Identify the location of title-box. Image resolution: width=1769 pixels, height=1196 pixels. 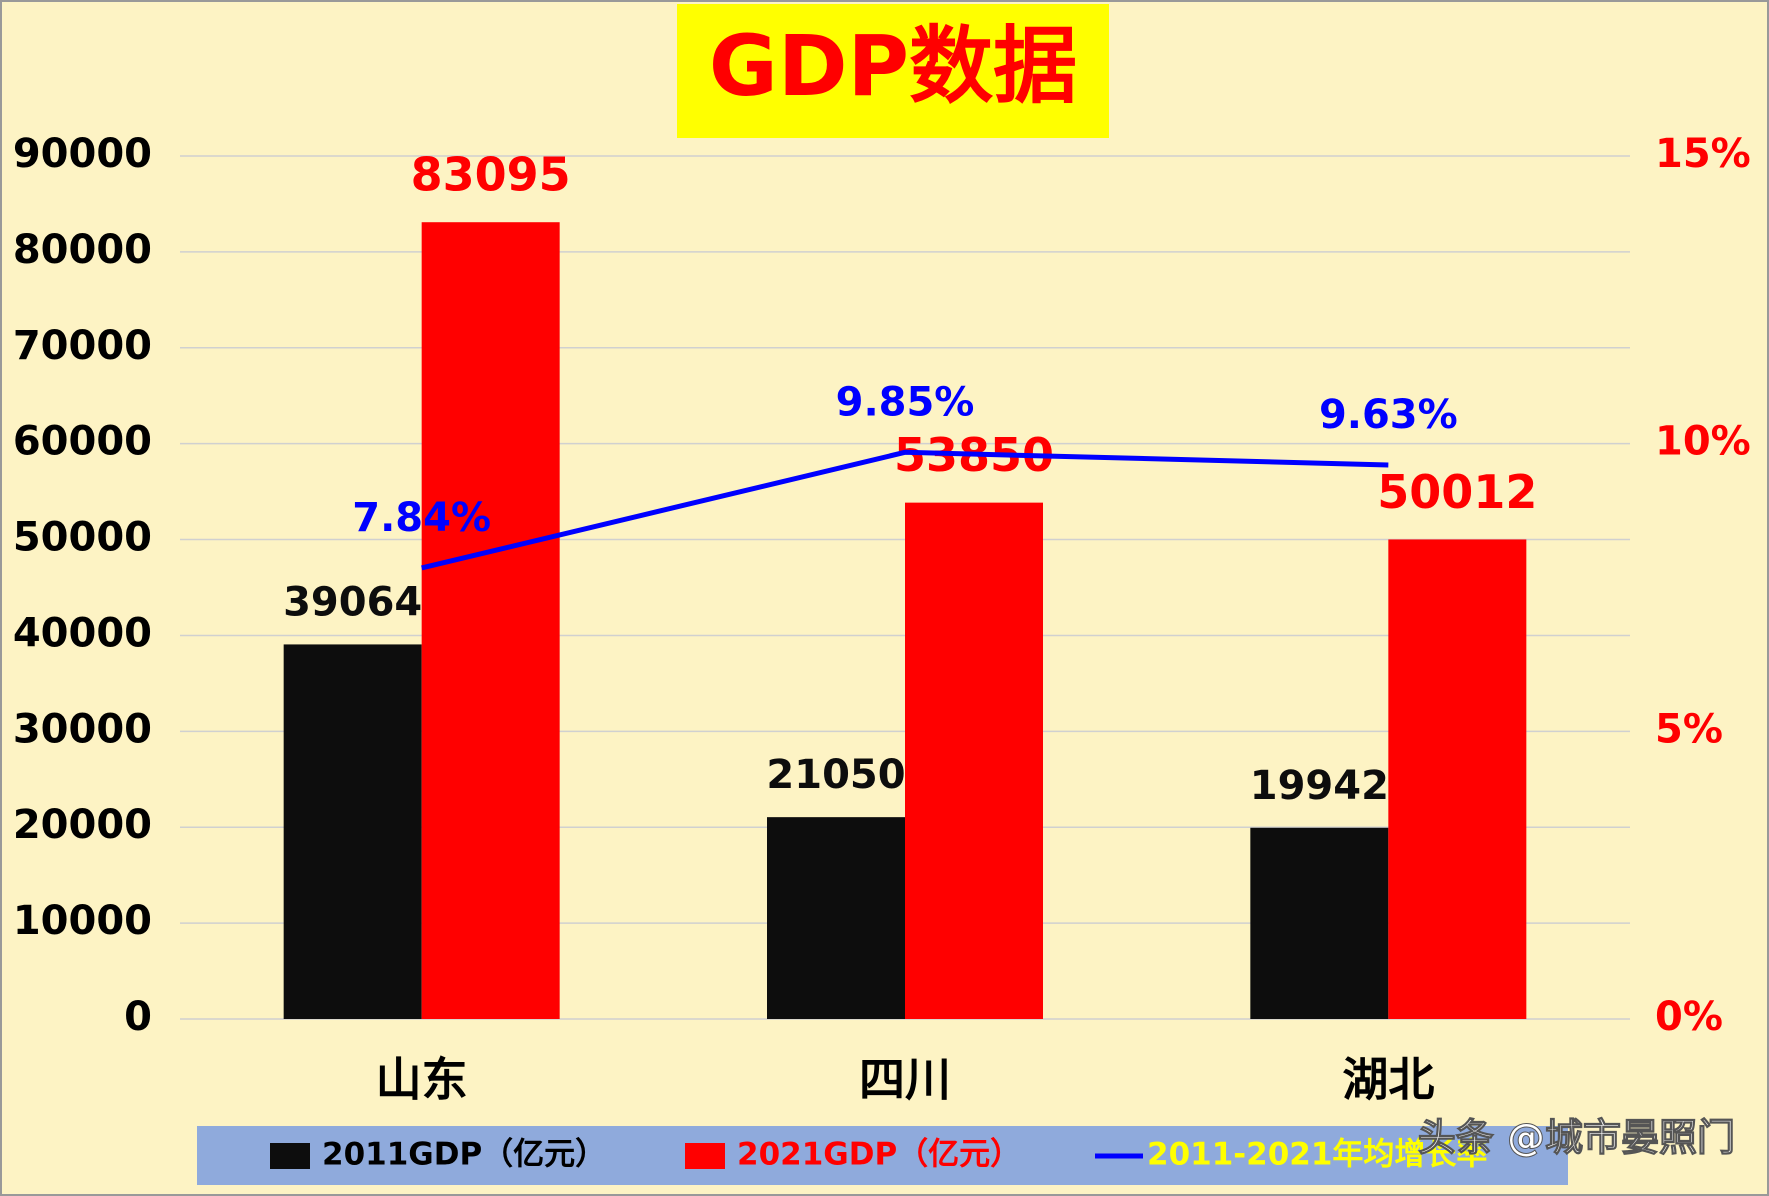
(893, 71).